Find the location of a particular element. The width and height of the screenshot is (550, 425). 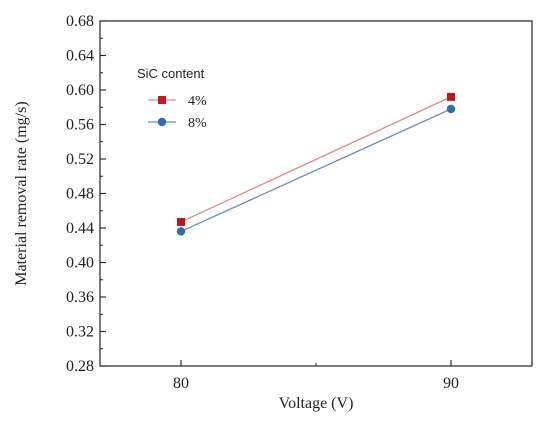

y-tick-label: 0.28 is located at coordinates (80, 366).